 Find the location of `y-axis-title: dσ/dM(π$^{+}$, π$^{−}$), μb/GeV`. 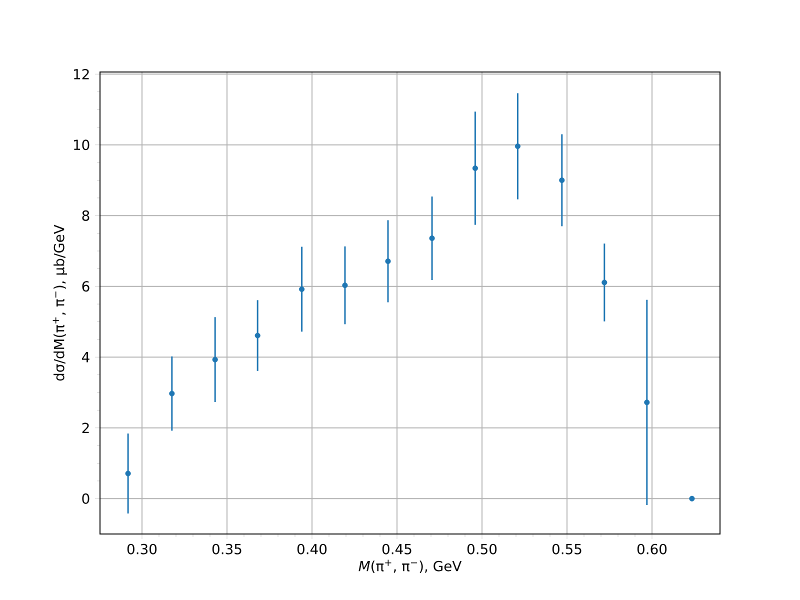

y-axis-title: dσ/dM(π$^{+}$, π$^{−}$), μb/GeV is located at coordinates (60, 302).